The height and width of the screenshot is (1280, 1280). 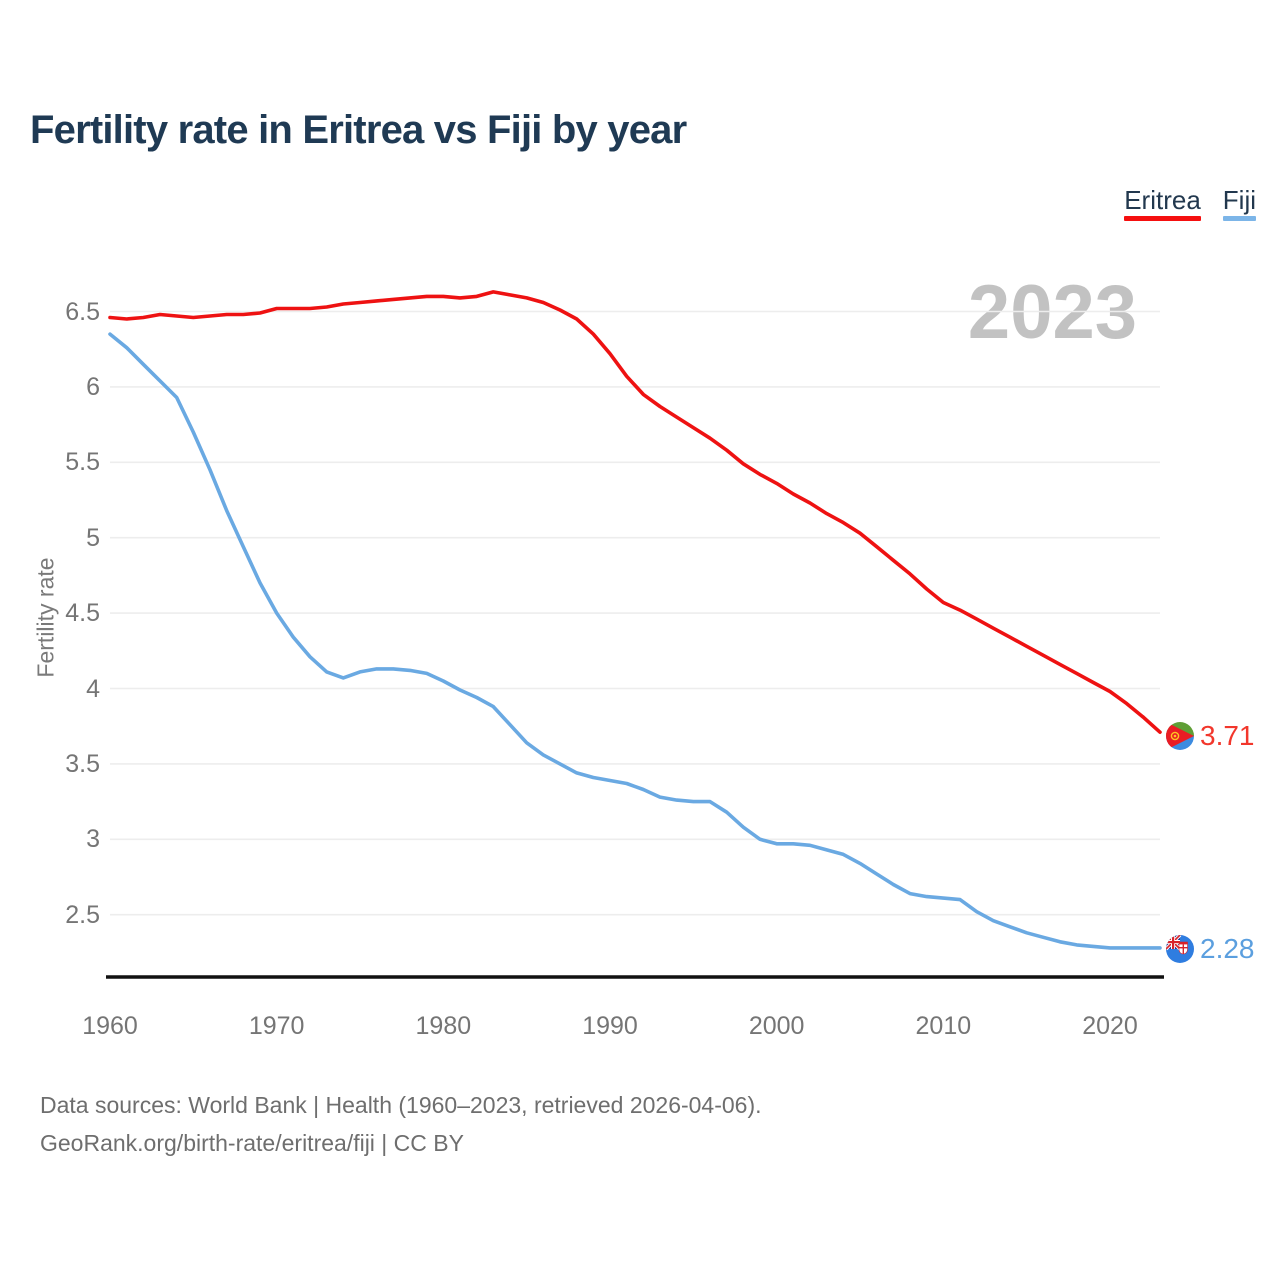 What do you see at coordinates (93, 537) in the screenshot?
I see `y-tick-label: 5` at bounding box center [93, 537].